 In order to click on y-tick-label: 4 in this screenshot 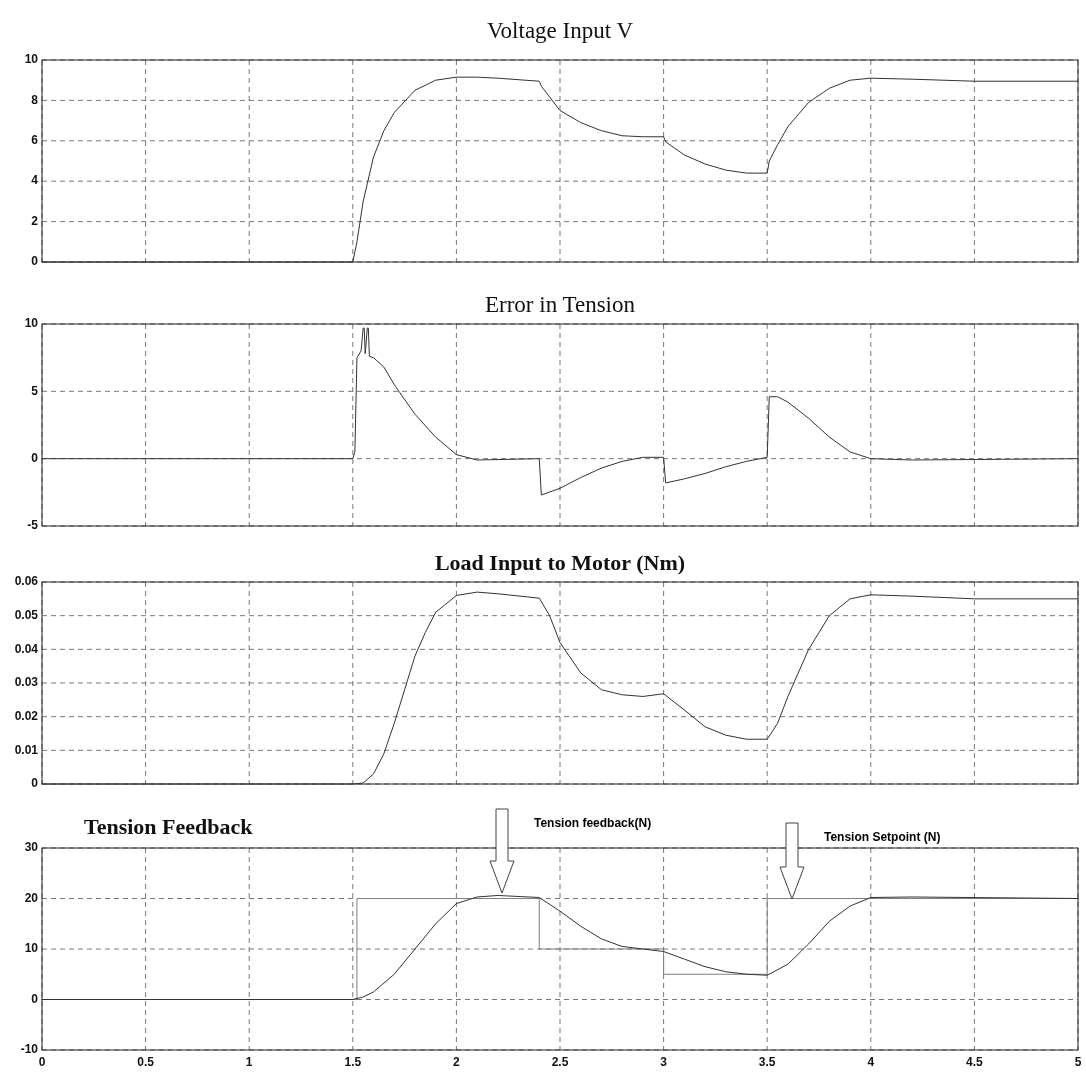, I will do `click(35, 180)`.